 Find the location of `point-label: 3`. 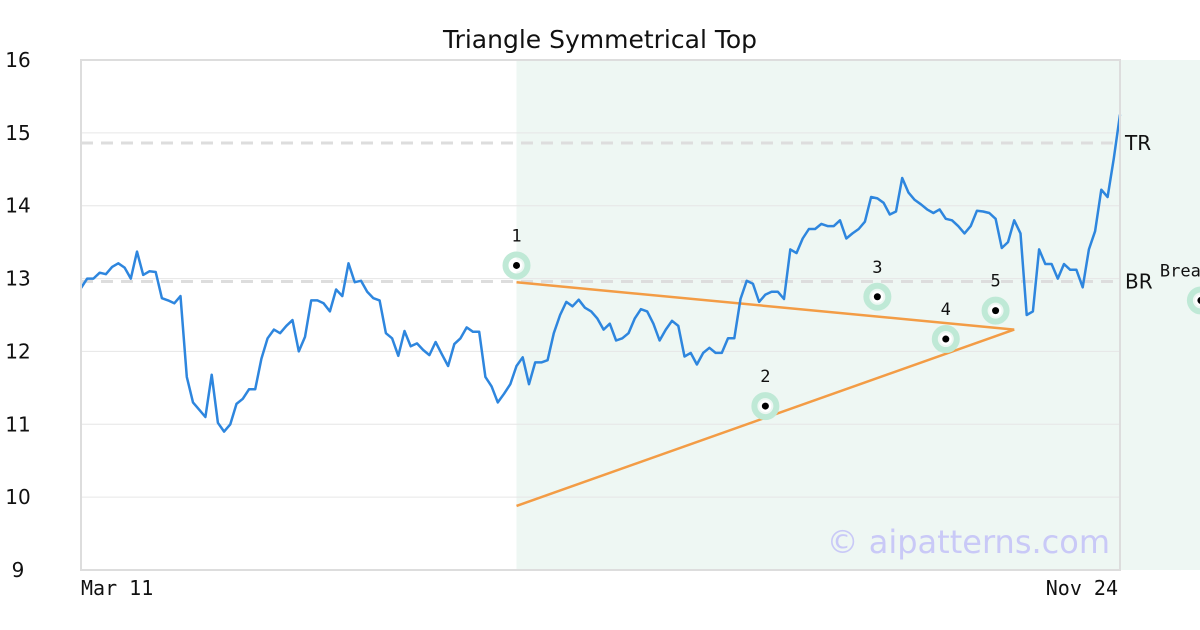

point-label: 3 is located at coordinates (877, 268).